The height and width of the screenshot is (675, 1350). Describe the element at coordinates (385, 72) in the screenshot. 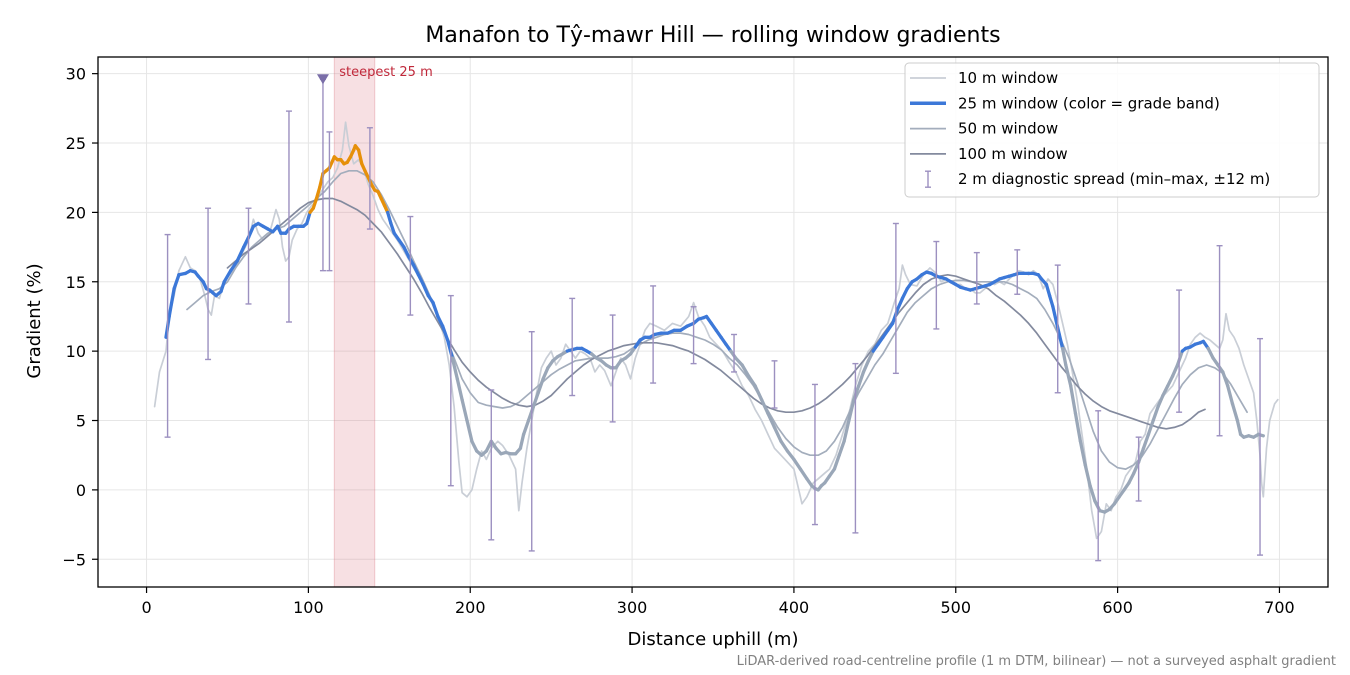

I see `steepest-annotation: steepest 25 m` at that location.